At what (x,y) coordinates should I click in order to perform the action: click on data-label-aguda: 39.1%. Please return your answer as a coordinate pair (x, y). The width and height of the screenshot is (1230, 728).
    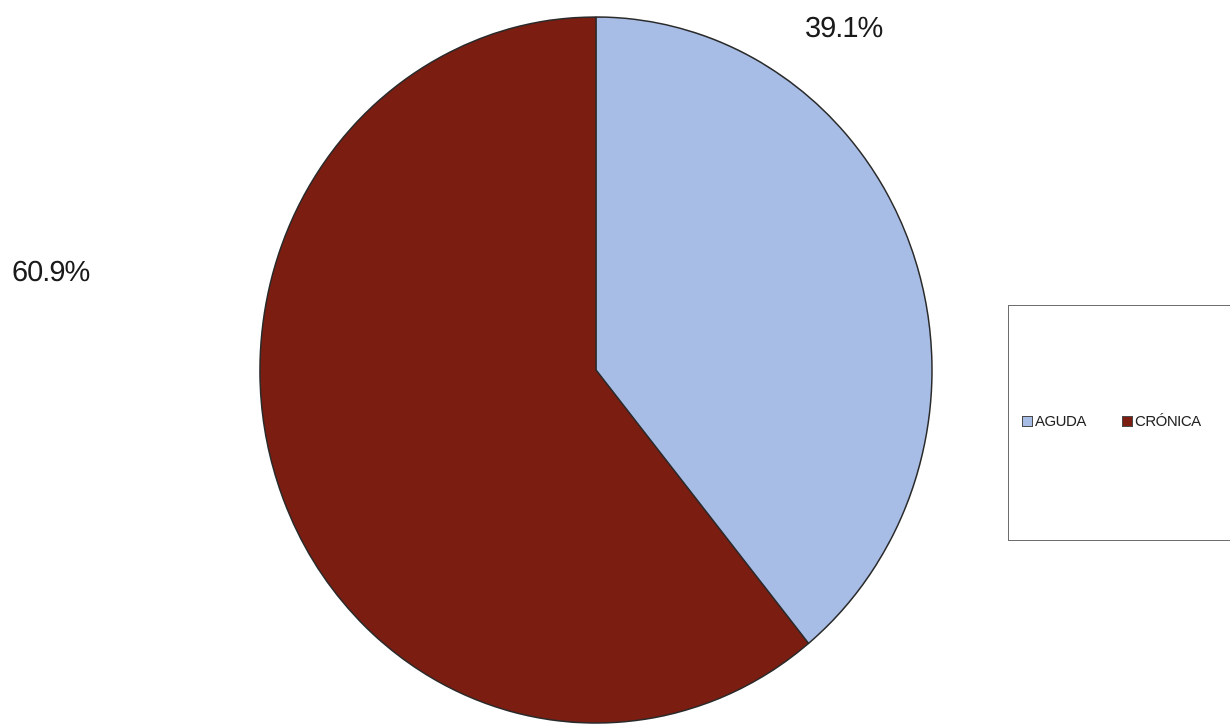
    Looking at the image, I should click on (844, 28).